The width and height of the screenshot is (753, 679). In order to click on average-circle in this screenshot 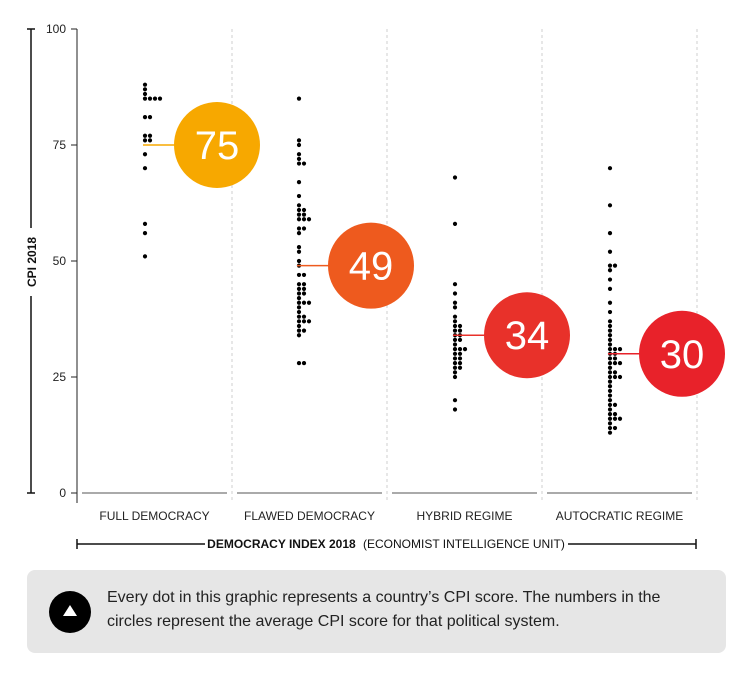, I will do `click(527, 335)`.